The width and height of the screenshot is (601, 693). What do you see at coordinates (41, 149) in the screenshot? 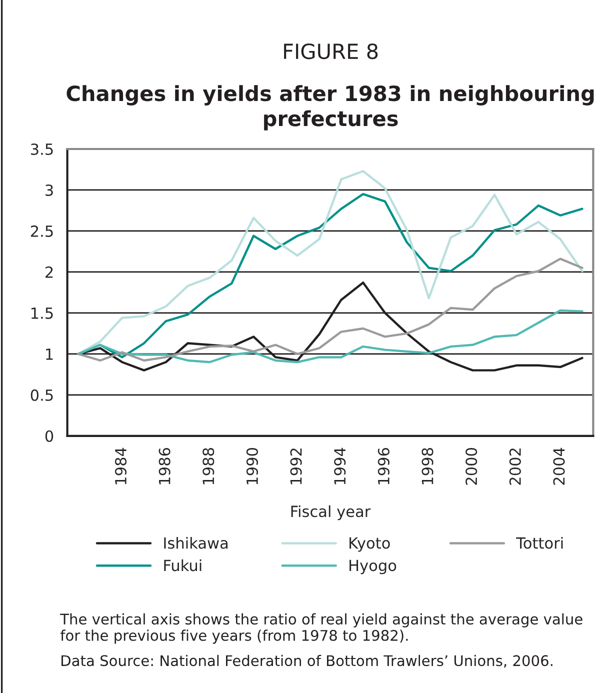
I see `y-tick-label: 3.5` at bounding box center [41, 149].